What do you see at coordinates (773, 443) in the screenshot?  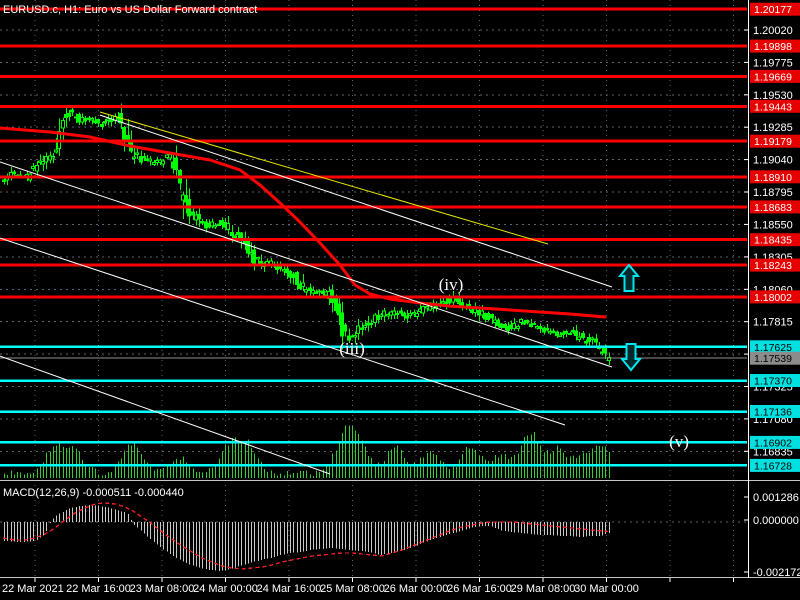 I see `support-price-badge-text: 1.16902` at bounding box center [773, 443].